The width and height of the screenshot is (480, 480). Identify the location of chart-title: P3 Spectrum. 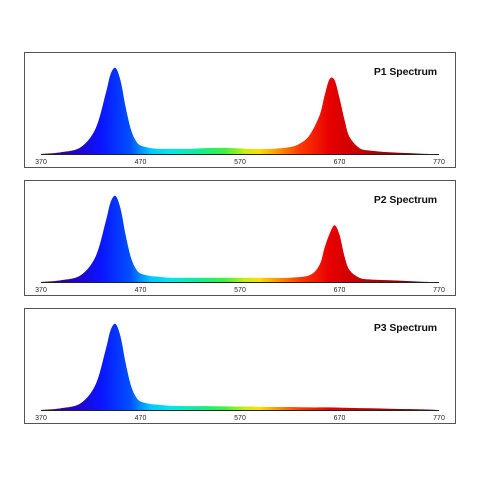
(405, 328).